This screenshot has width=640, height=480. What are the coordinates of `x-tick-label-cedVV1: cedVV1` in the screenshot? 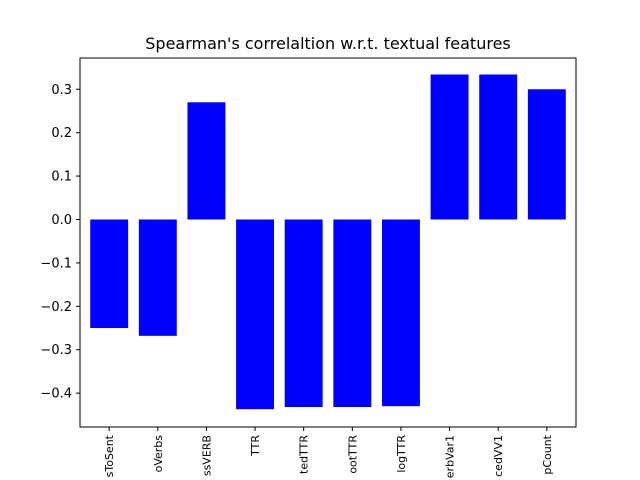 It's located at (498, 456).